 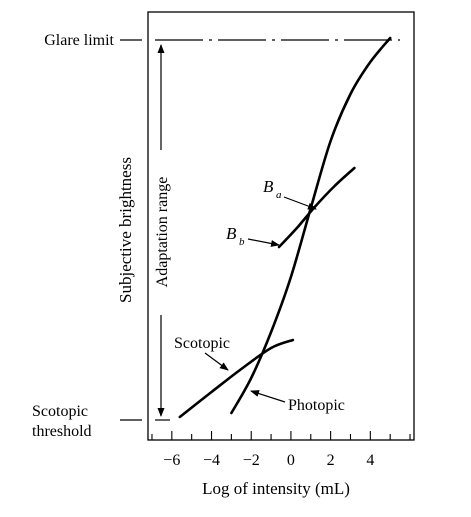 I want to click on bb-annotation-arrow, so click(x=263, y=242).